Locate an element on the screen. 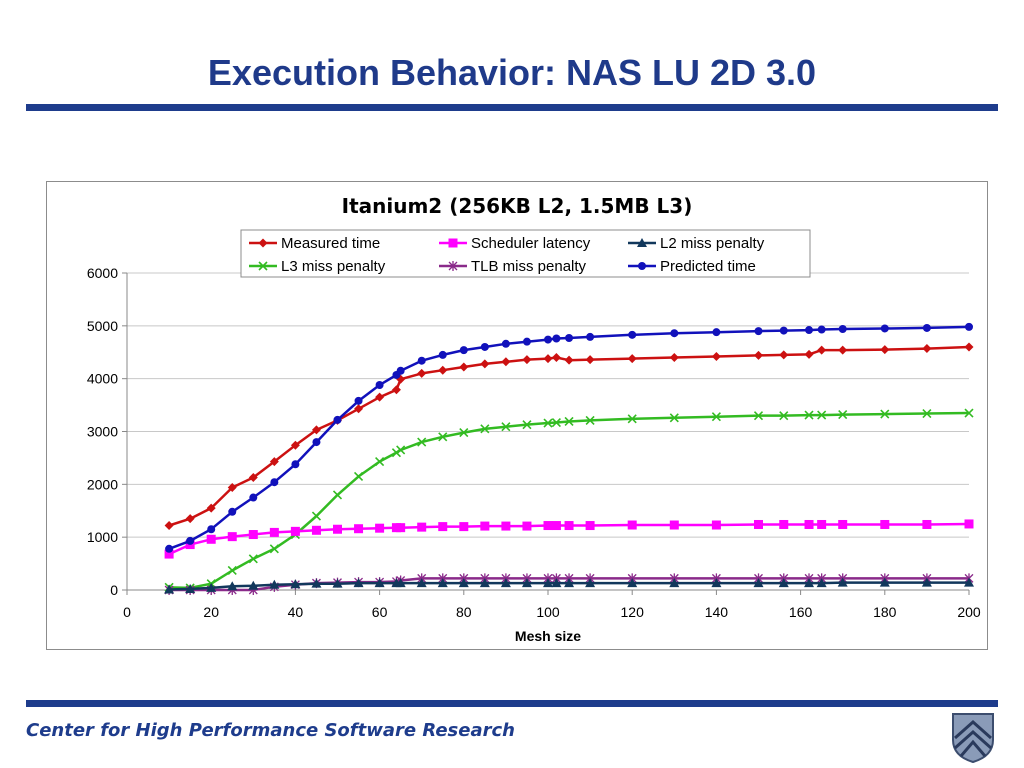  chart-title: Itanium2 (256KB L2, 1.5MB L3) is located at coordinates (517, 206).